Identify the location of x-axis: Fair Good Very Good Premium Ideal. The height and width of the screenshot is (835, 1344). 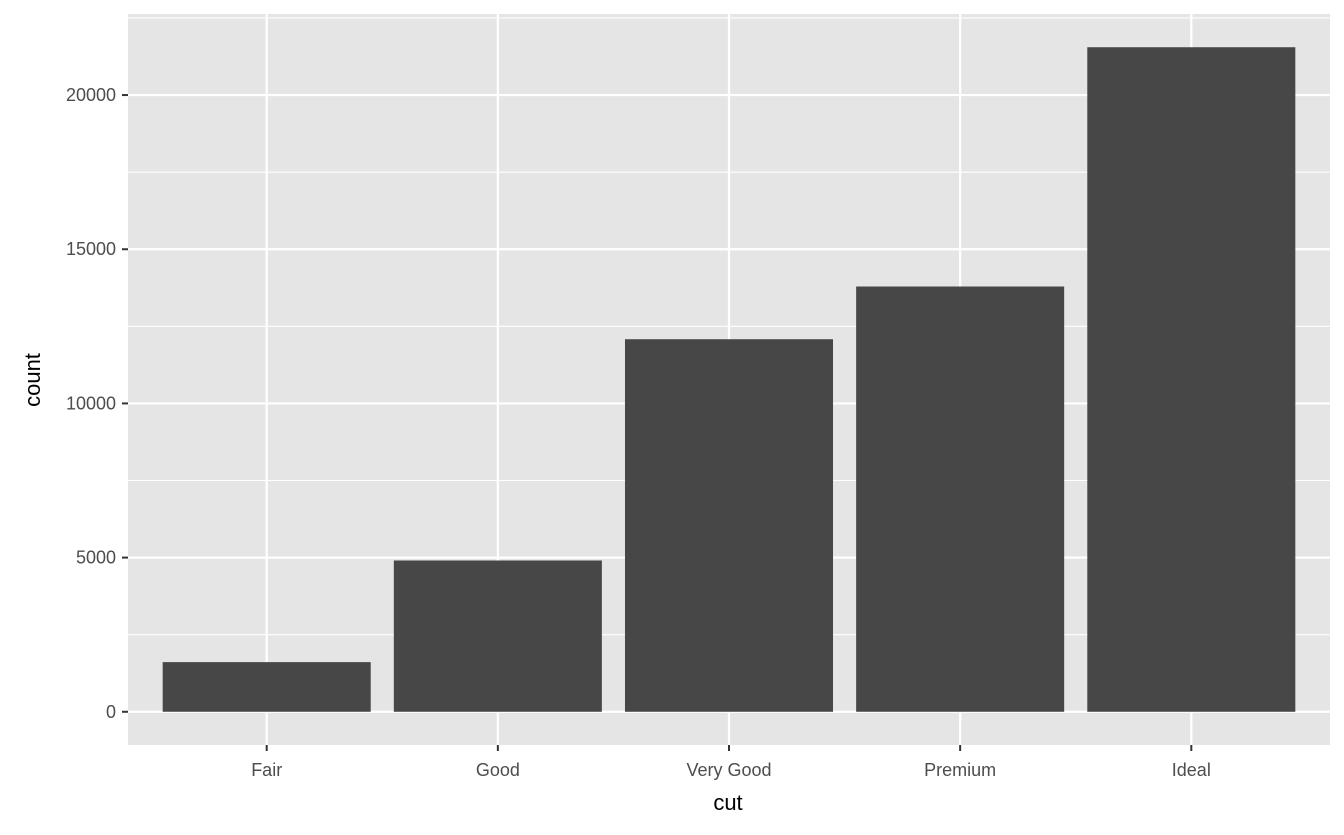
(731, 762).